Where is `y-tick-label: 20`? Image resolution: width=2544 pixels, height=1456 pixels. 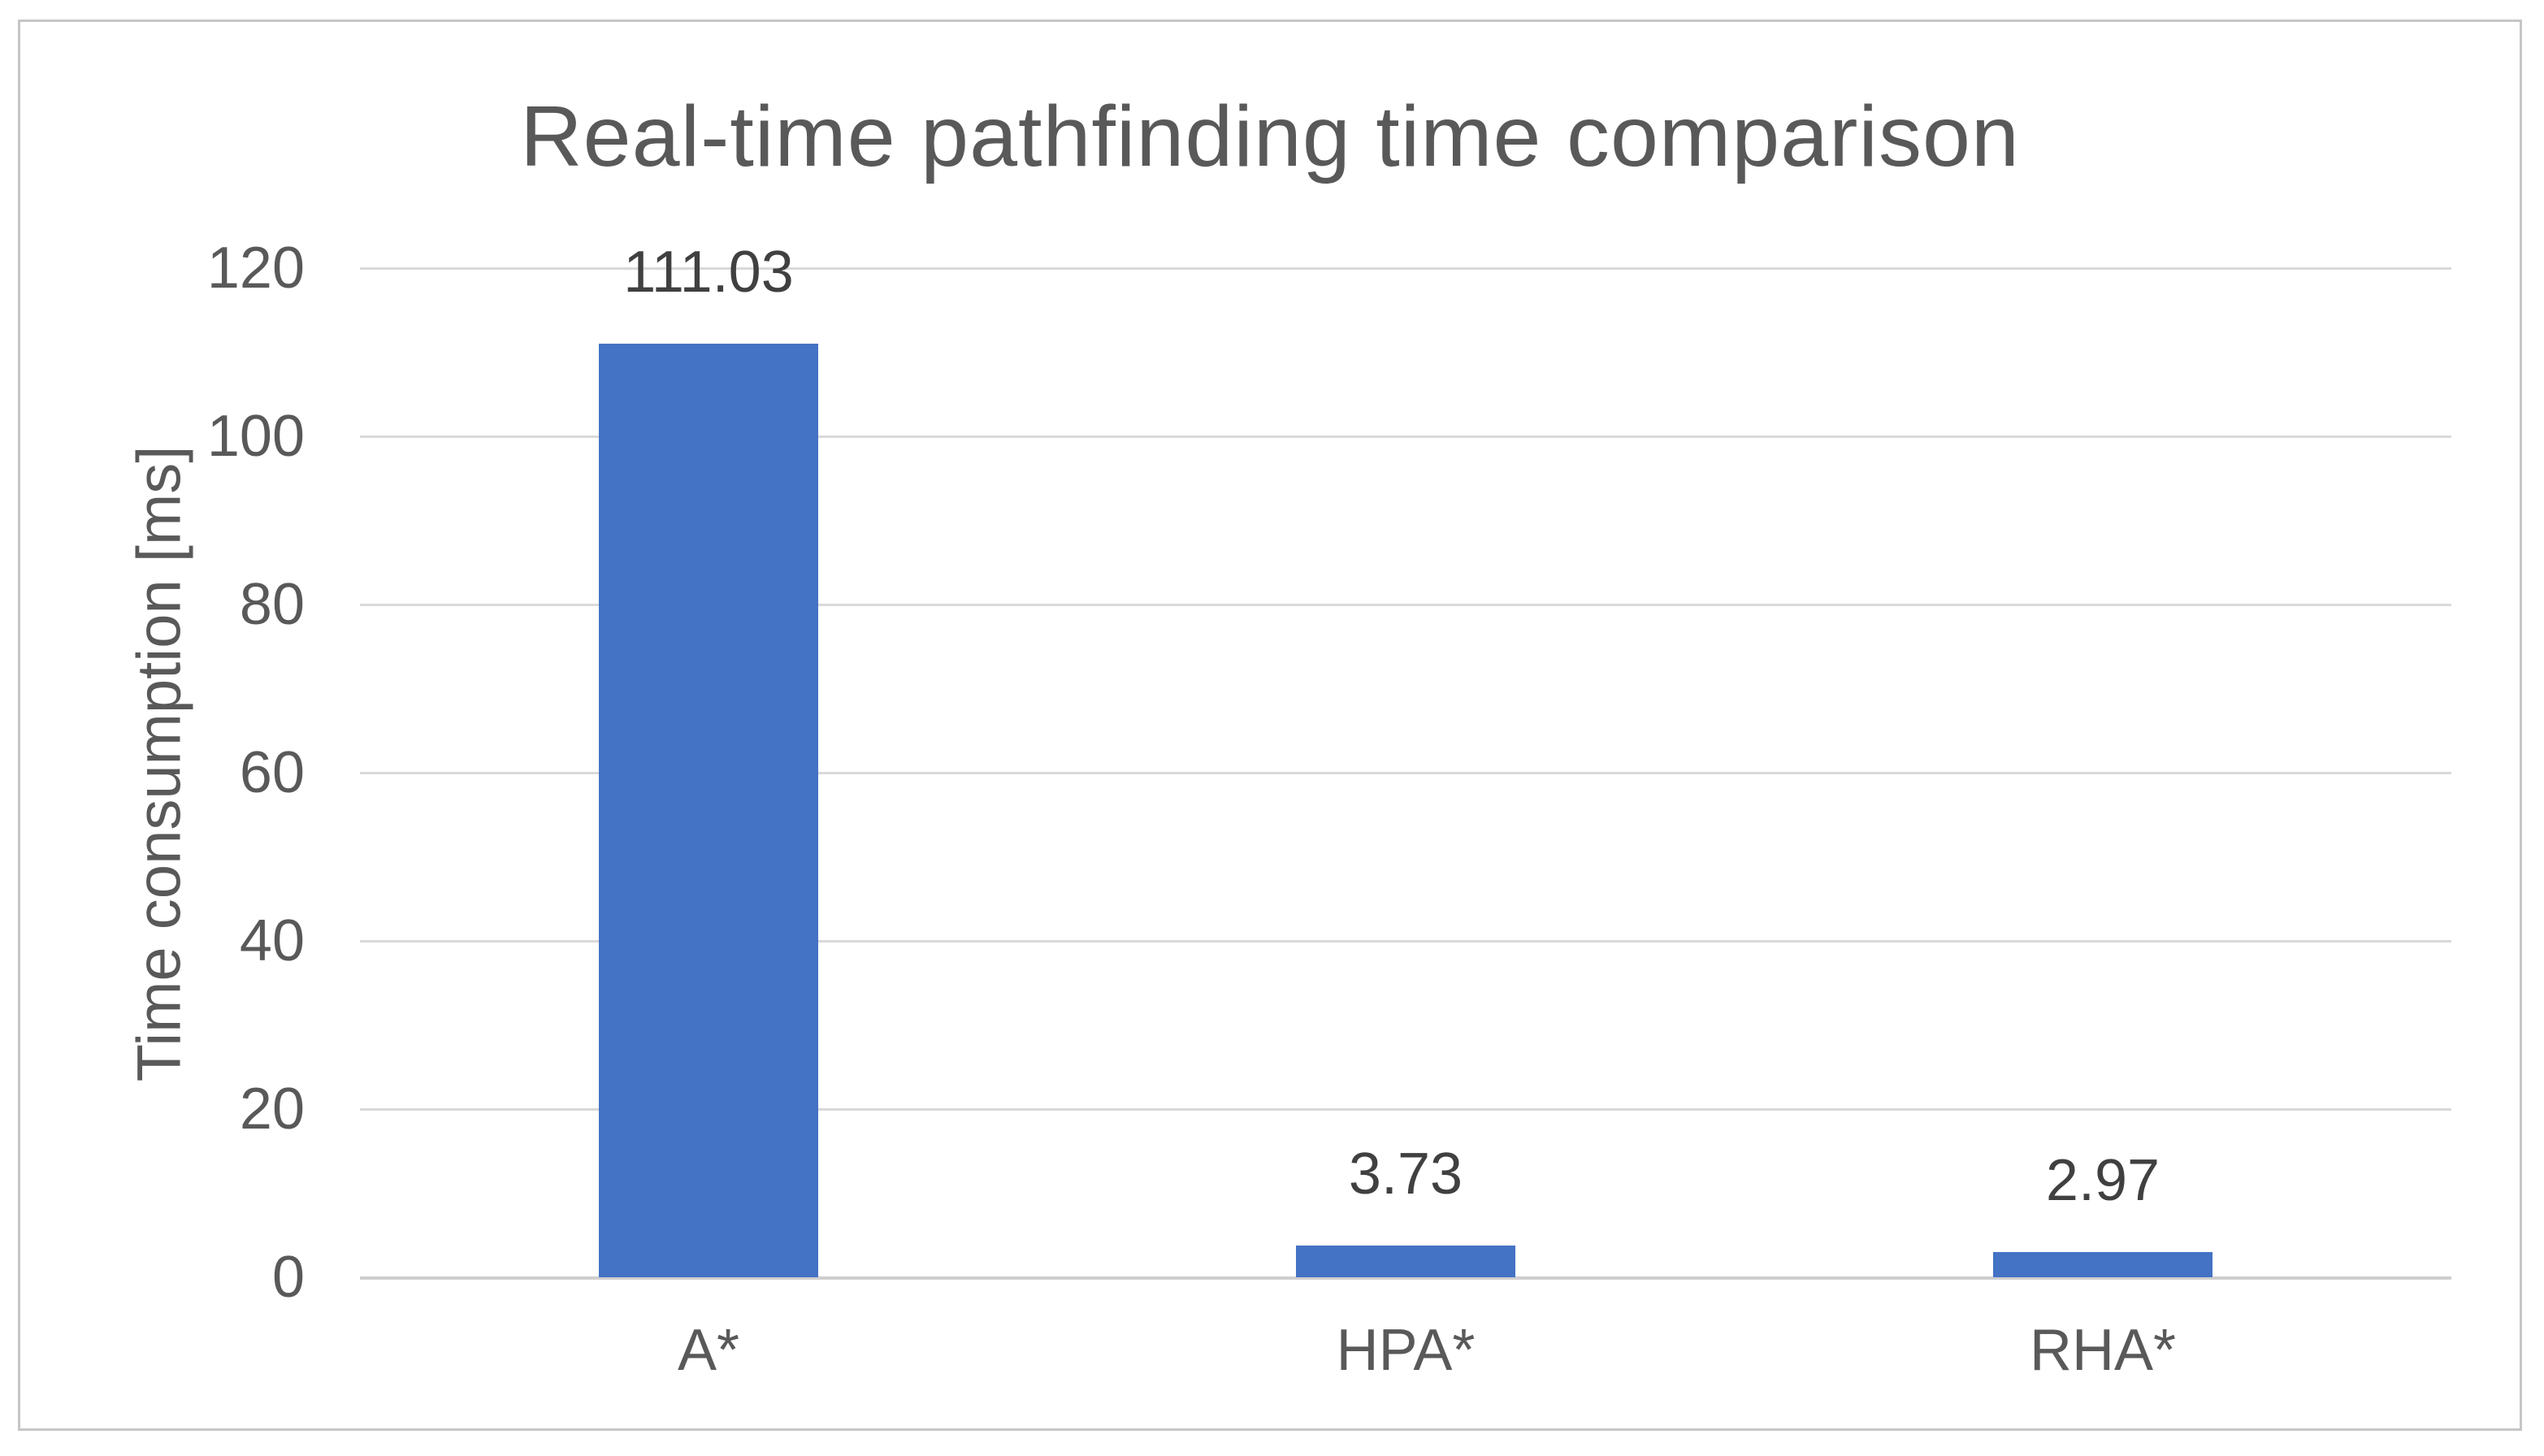
y-tick-label: 20 is located at coordinates (272, 1109).